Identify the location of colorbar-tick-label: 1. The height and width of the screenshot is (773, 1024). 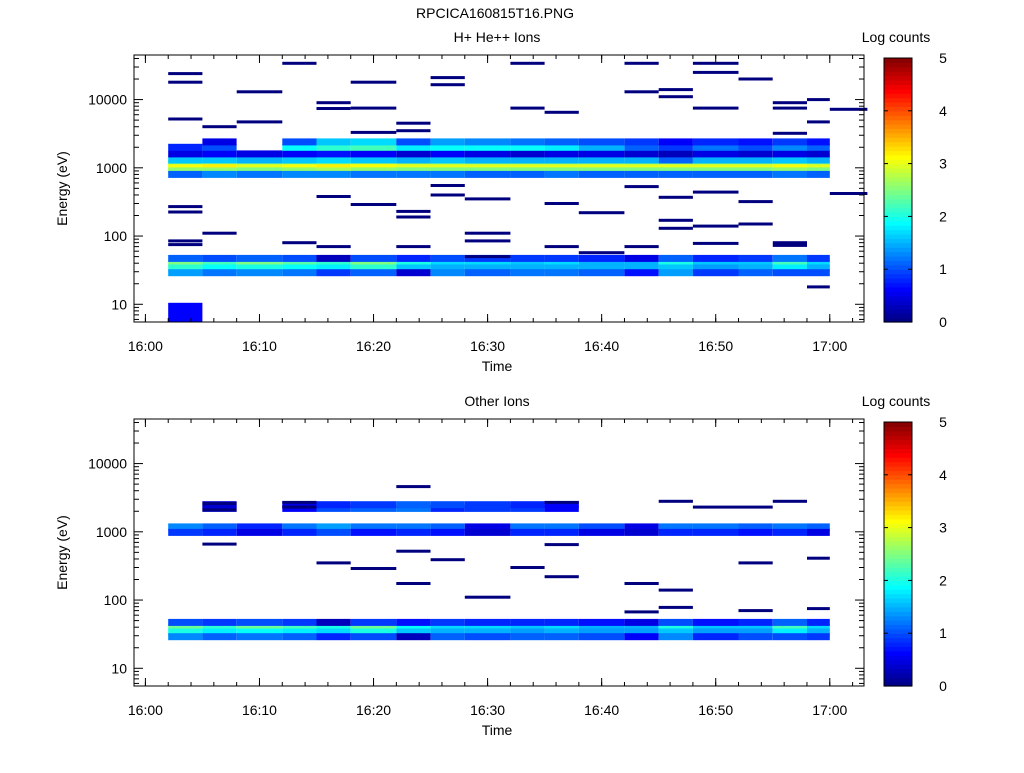
(943, 269).